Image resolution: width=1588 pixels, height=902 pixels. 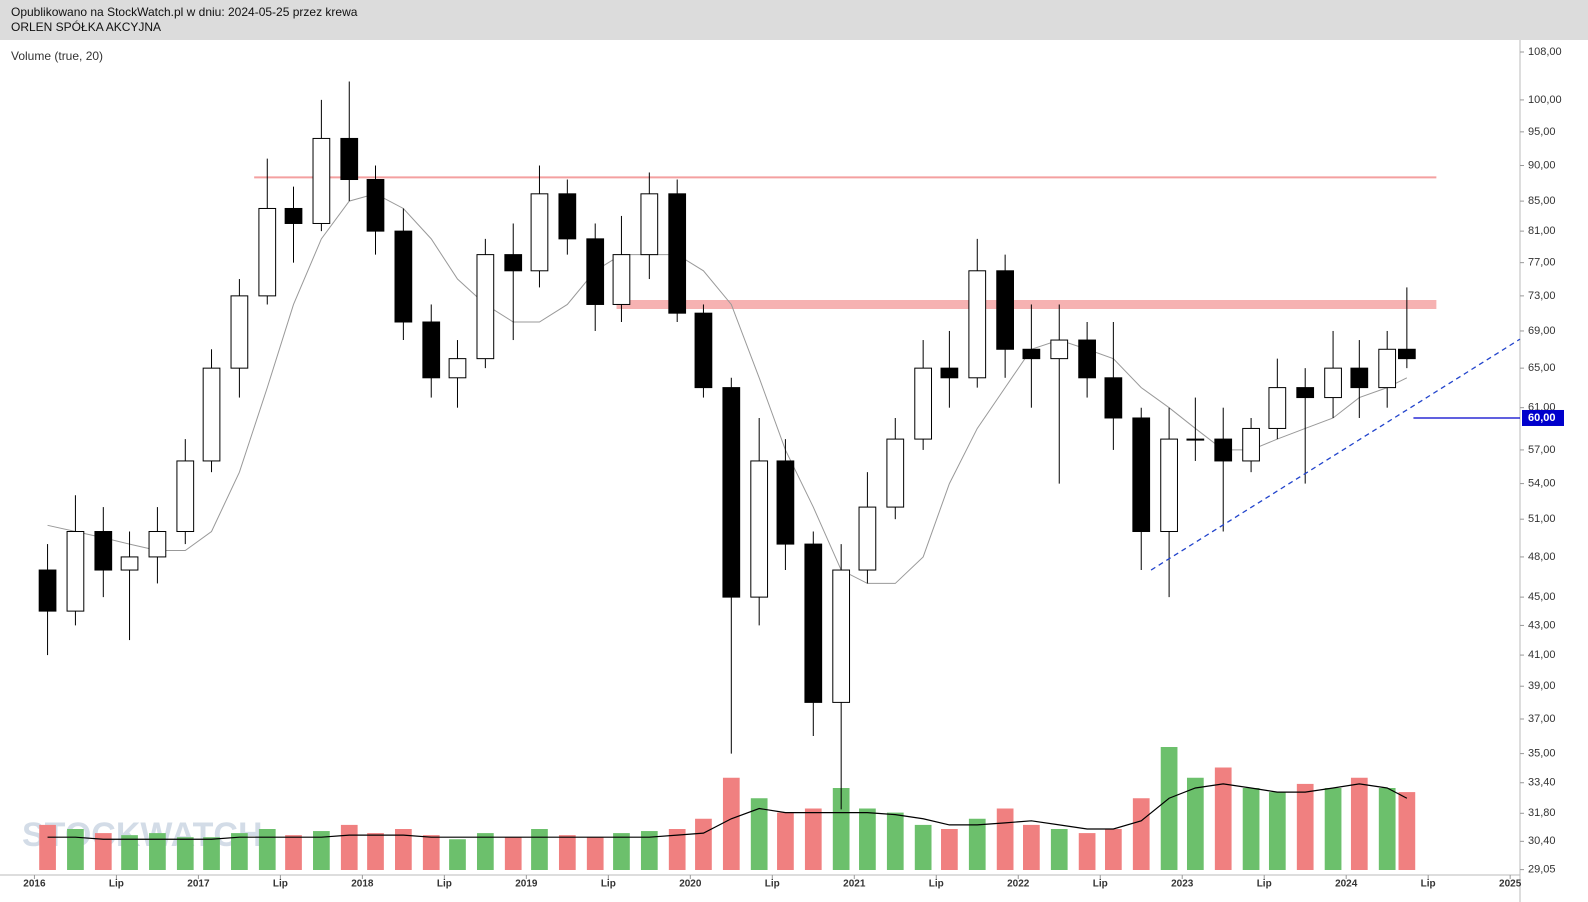 What do you see at coordinates (1545, 52) in the screenshot?
I see `y-tick-label: 108,00` at bounding box center [1545, 52].